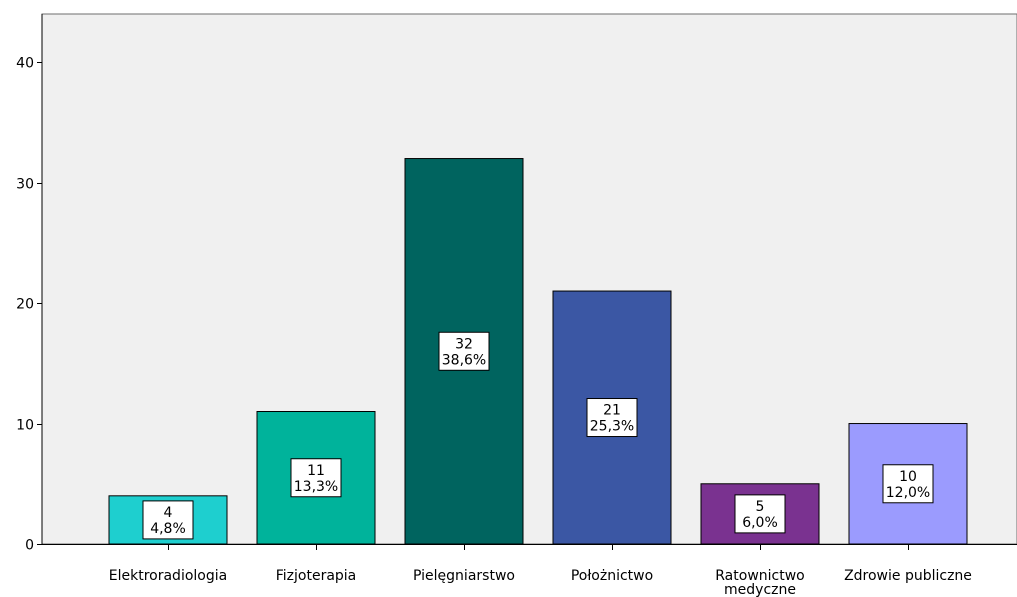 The width and height of the screenshot is (1017, 597). Describe the element at coordinates (908, 477) in the screenshot. I see `data-label-value: 10` at that location.